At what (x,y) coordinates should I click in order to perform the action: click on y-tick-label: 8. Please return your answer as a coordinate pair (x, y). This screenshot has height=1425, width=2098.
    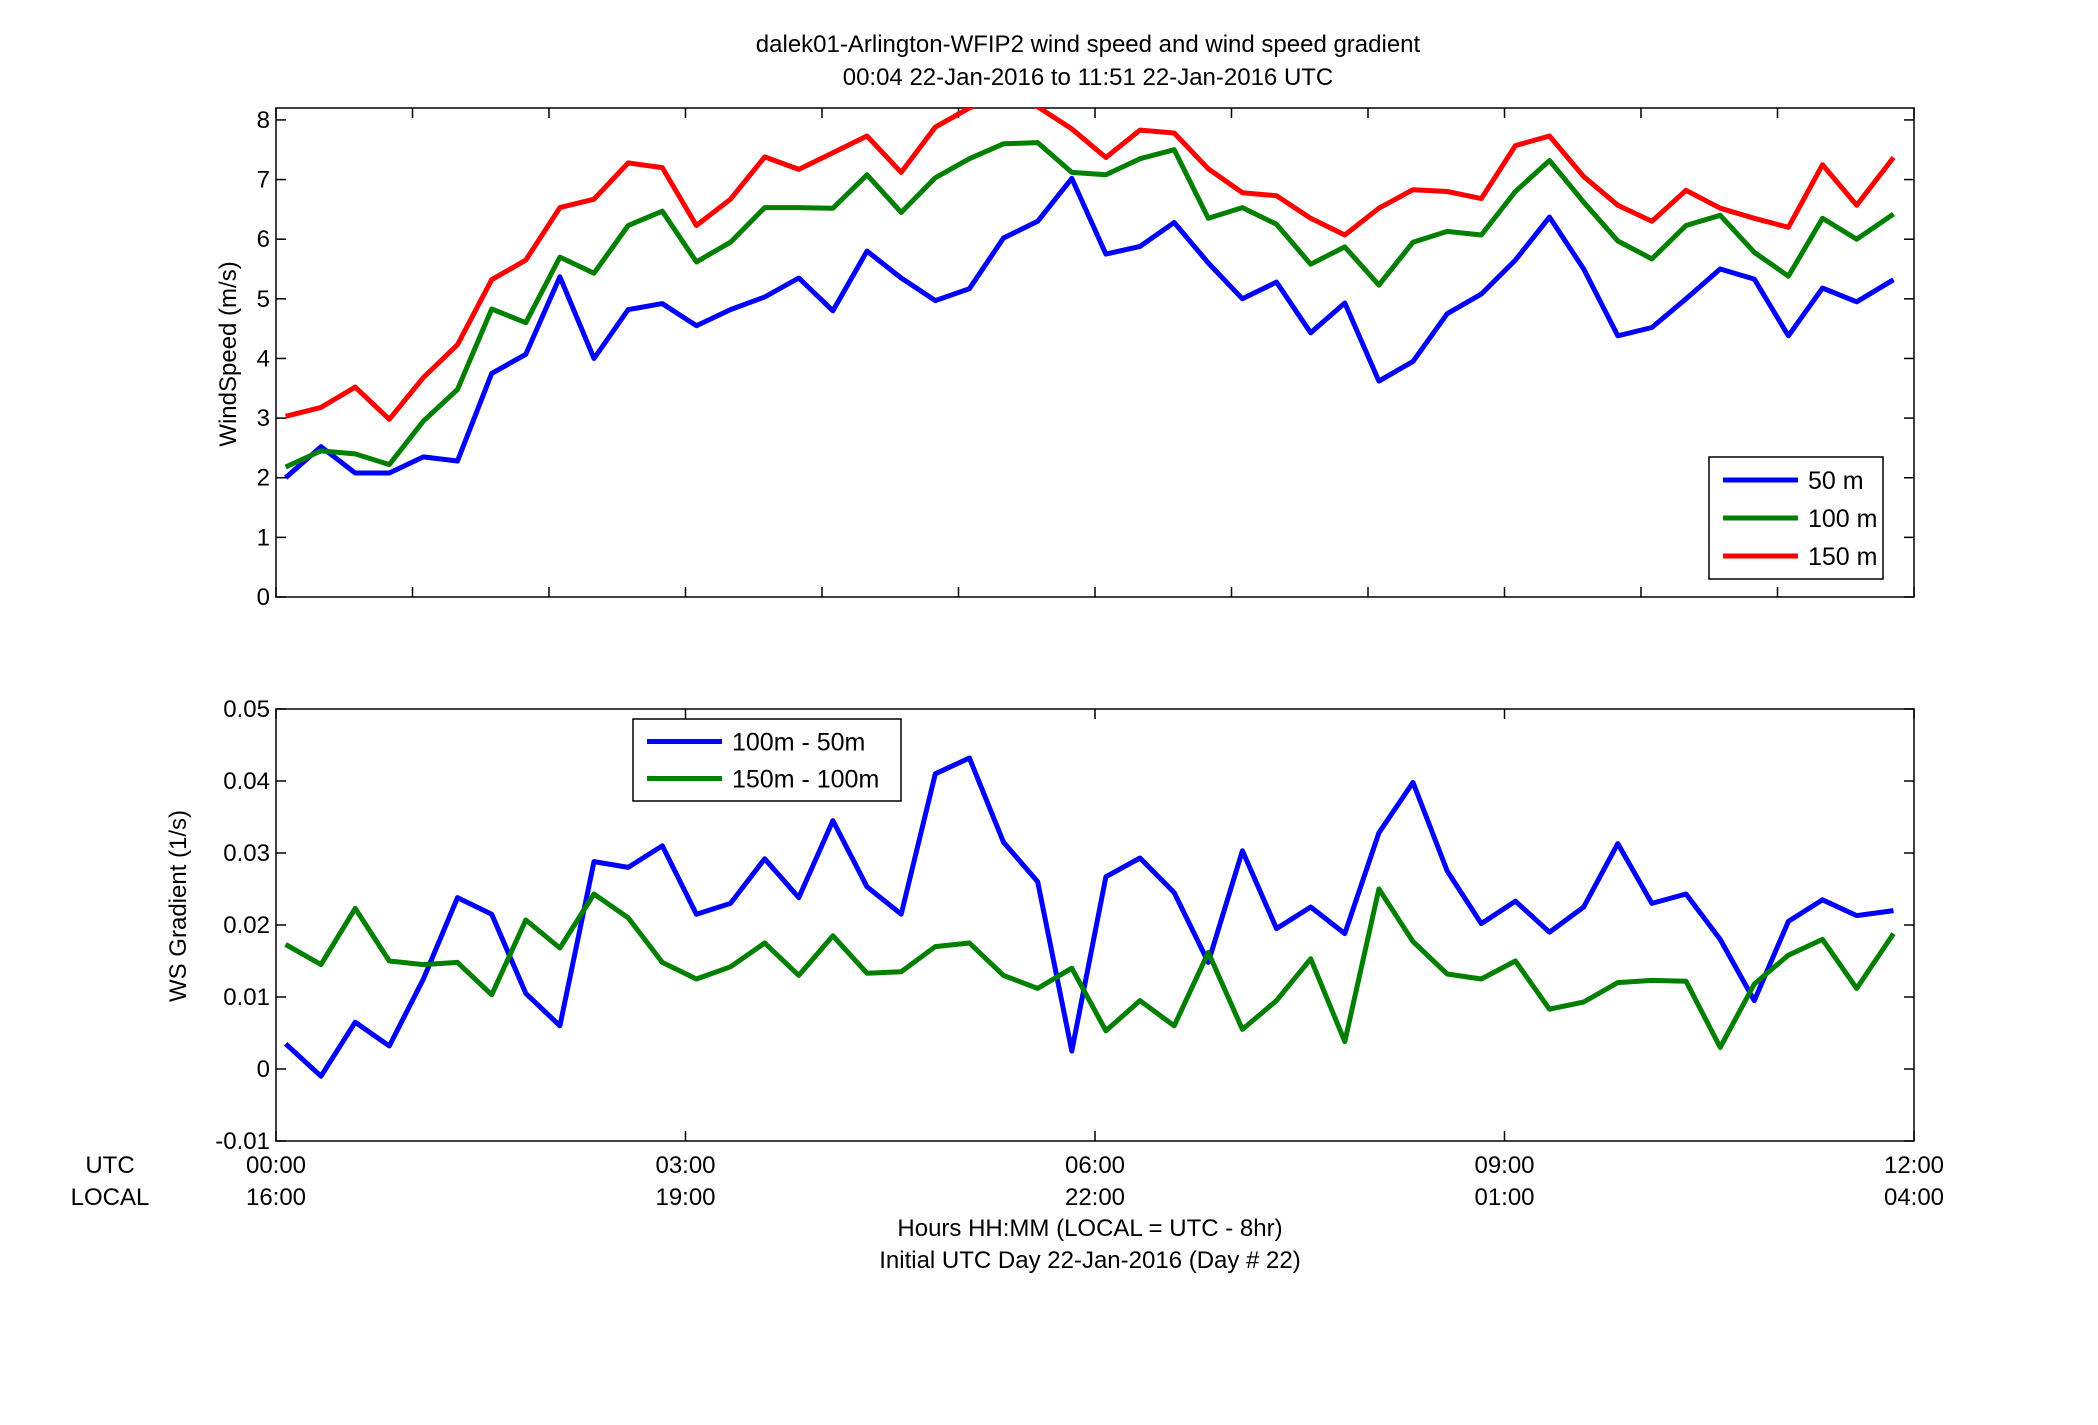
    Looking at the image, I should click on (263, 120).